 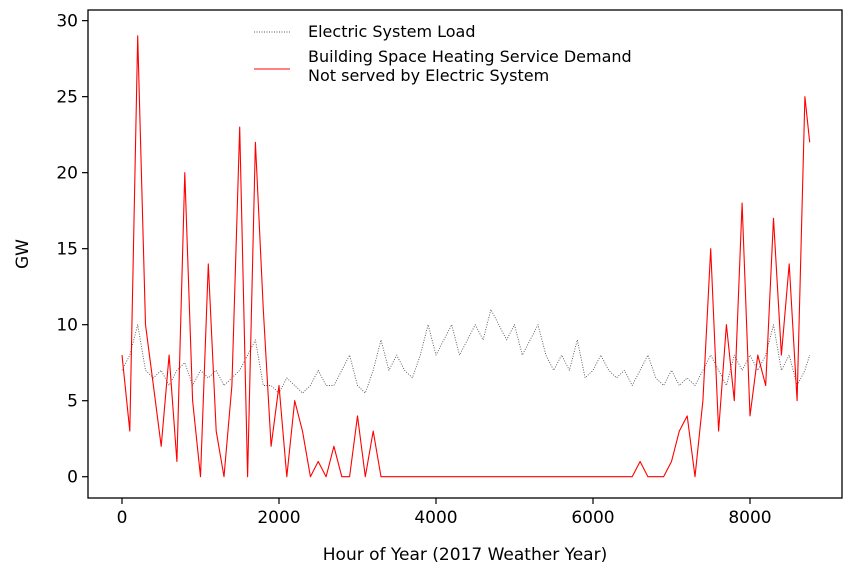 What do you see at coordinates (749, 518) in the screenshot?
I see `x-tick-label: 8000` at bounding box center [749, 518].